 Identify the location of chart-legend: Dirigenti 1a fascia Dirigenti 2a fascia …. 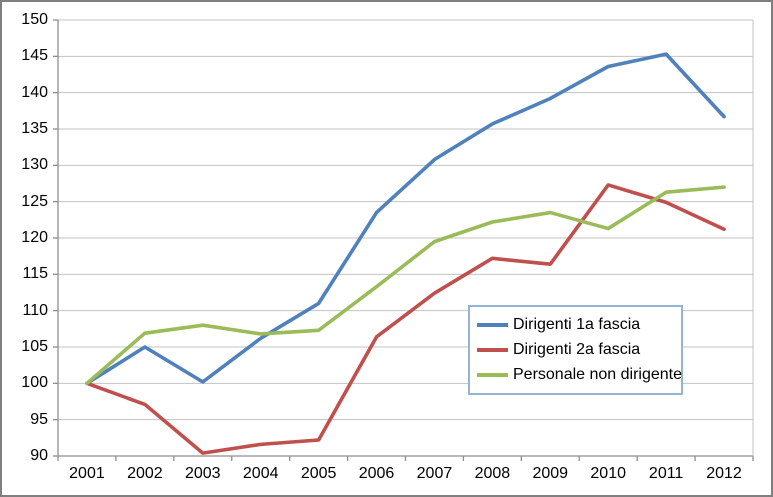
(575, 350).